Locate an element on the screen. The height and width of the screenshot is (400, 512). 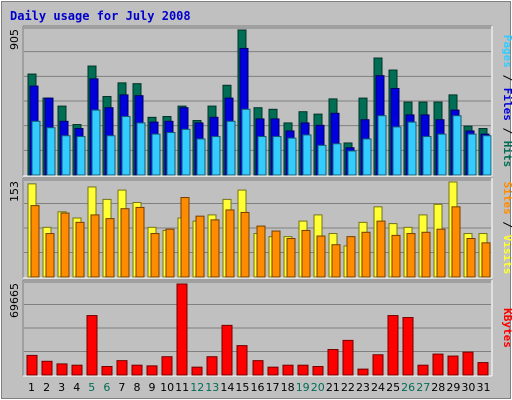
x-tick-day-25: 25 is located at coordinates (393, 387).